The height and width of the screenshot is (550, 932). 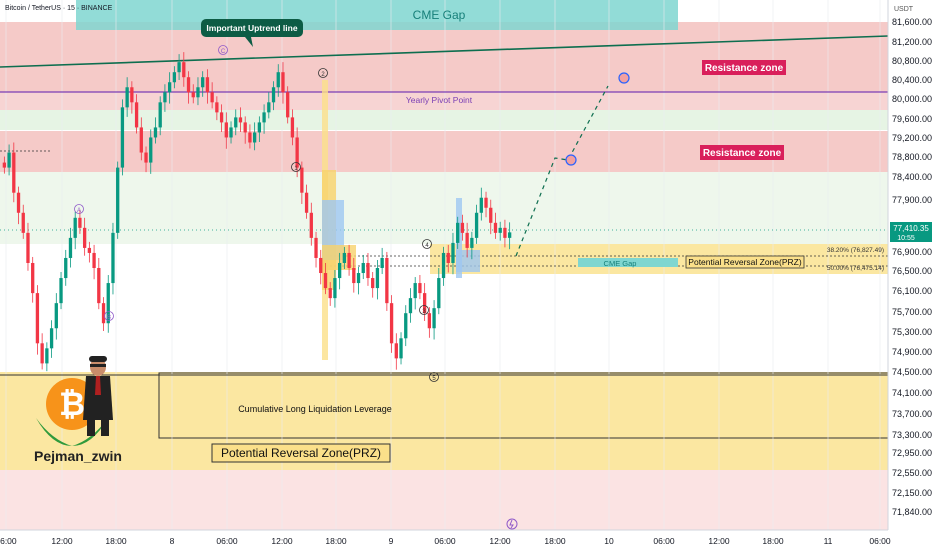 What do you see at coordinates (72, 404) in the screenshot?
I see `bitcoin-symbol: ₿` at bounding box center [72, 404].